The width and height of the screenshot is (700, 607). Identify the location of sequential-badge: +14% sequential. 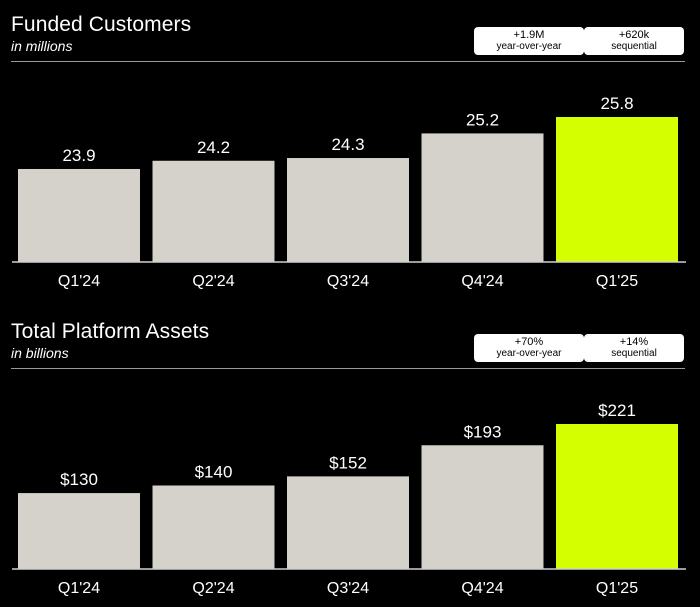
(634, 348).